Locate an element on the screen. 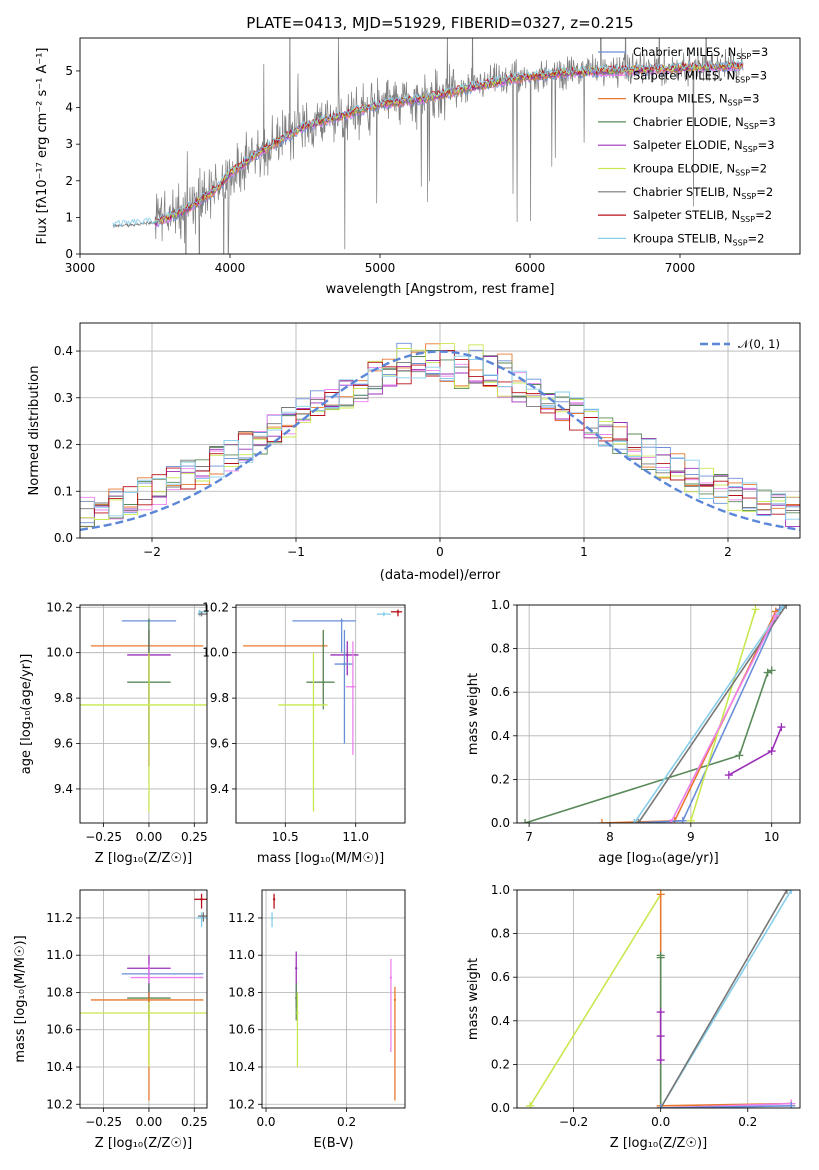 This screenshot has height=1170, width=819. x-tick-label: 10.5 is located at coordinates (285, 837).